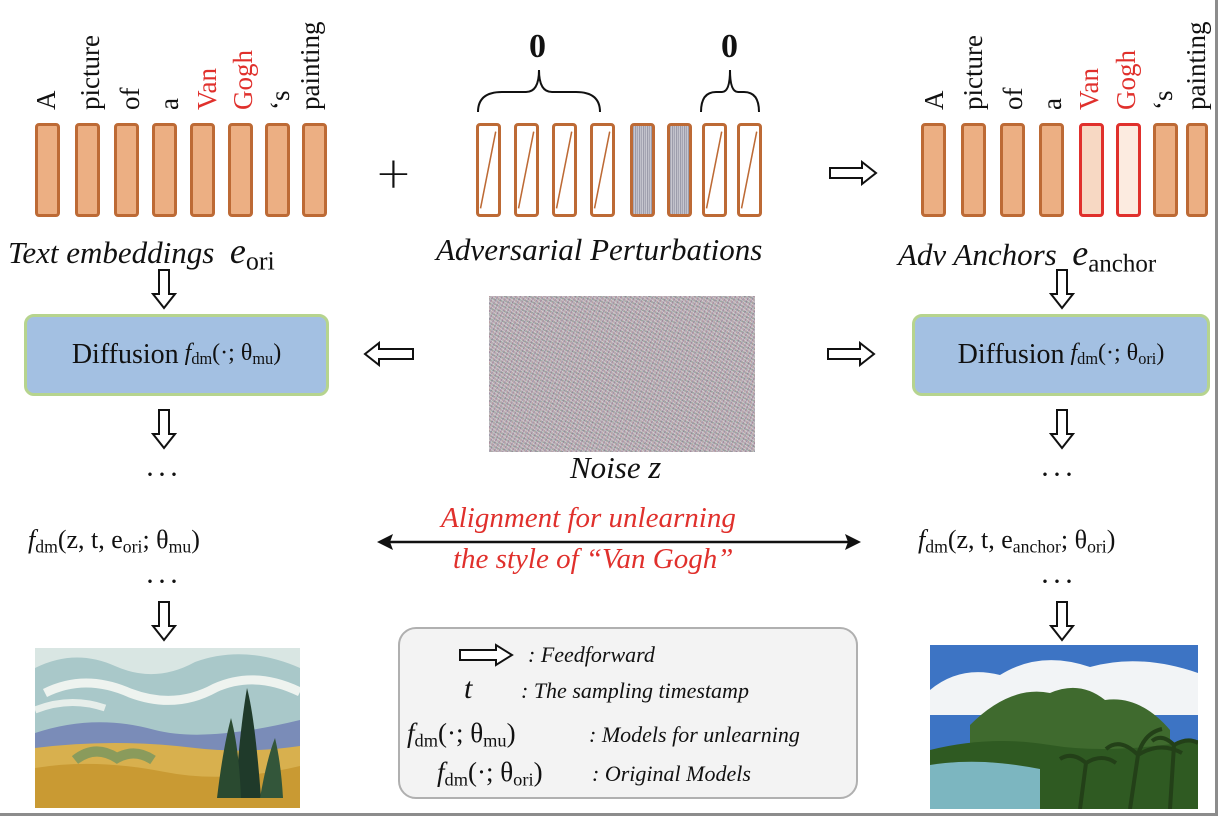 Image resolution: width=1218 pixels, height=816 pixels. I want to click on token-word: a, so click(1052, 104).